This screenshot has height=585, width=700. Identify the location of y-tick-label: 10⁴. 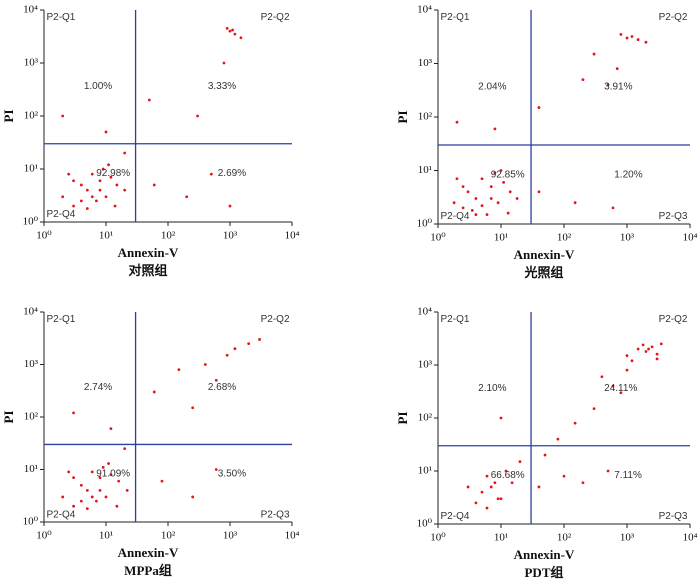
(424, 312).